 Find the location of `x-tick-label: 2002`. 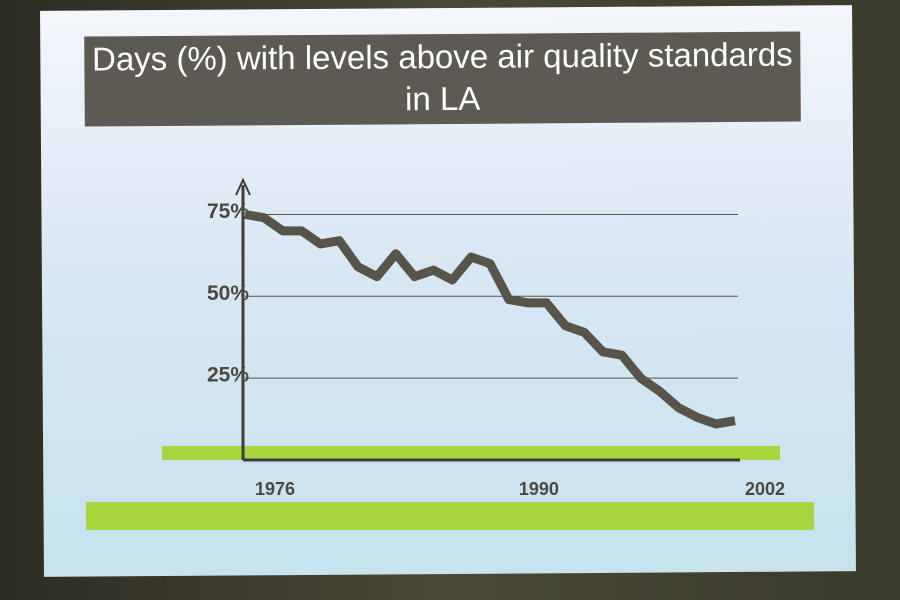

x-tick-label: 2002 is located at coordinates (765, 489).